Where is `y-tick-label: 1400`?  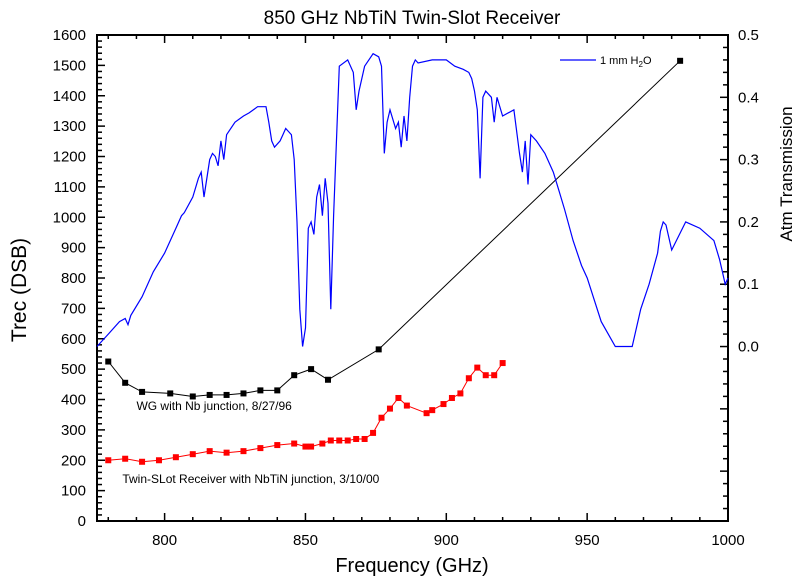
y-tick-label: 1400 is located at coordinates (69, 96).